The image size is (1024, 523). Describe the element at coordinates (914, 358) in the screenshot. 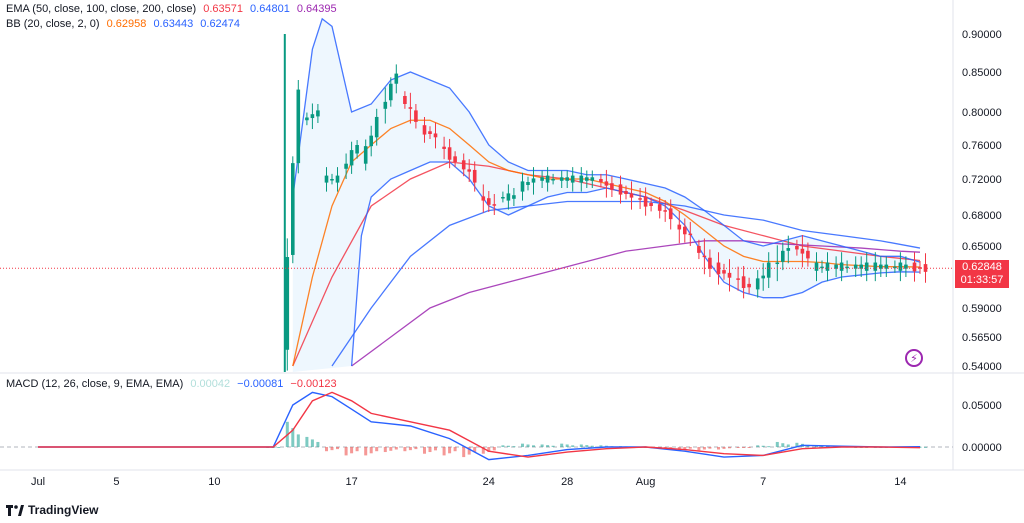

I see `lightning-icon: ⚡` at that location.